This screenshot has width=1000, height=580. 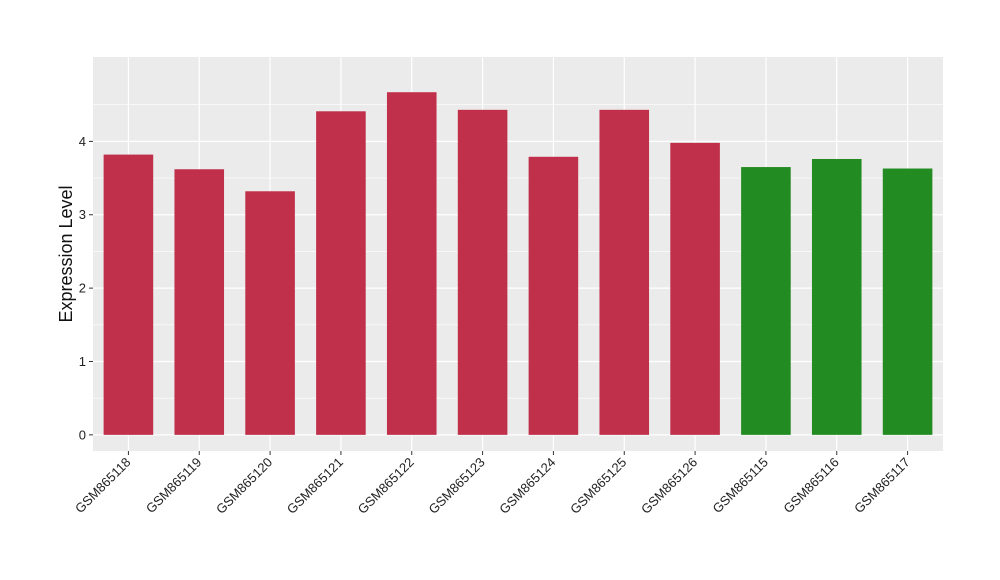 What do you see at coordinates (882, 486) in the screenshot?
I see `x-tick-label: GSM865117` at bounding box center [882, 486].